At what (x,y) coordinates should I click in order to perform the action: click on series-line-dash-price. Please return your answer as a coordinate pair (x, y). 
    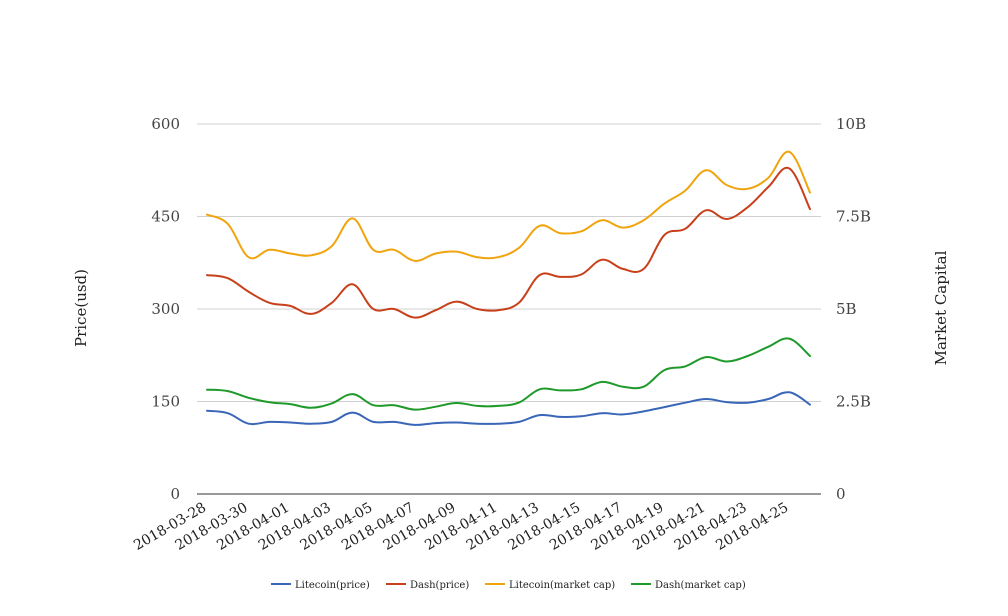
    Looking at the image, I should click on (508, 242).